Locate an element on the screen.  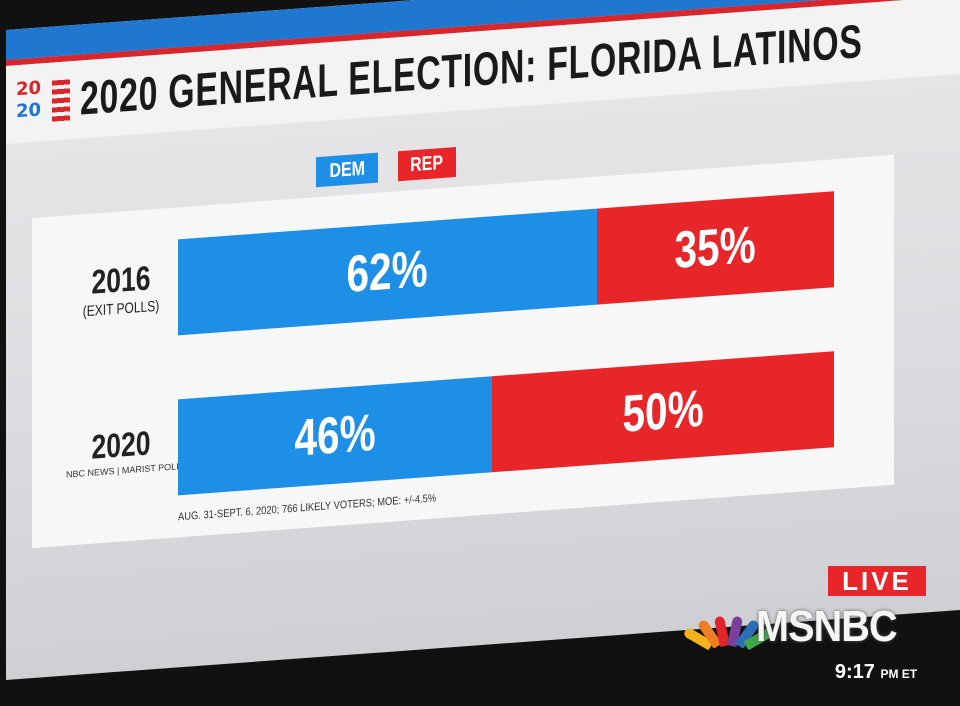
bar-label-2016-rep: 35% is located at coordinates (715, 247).